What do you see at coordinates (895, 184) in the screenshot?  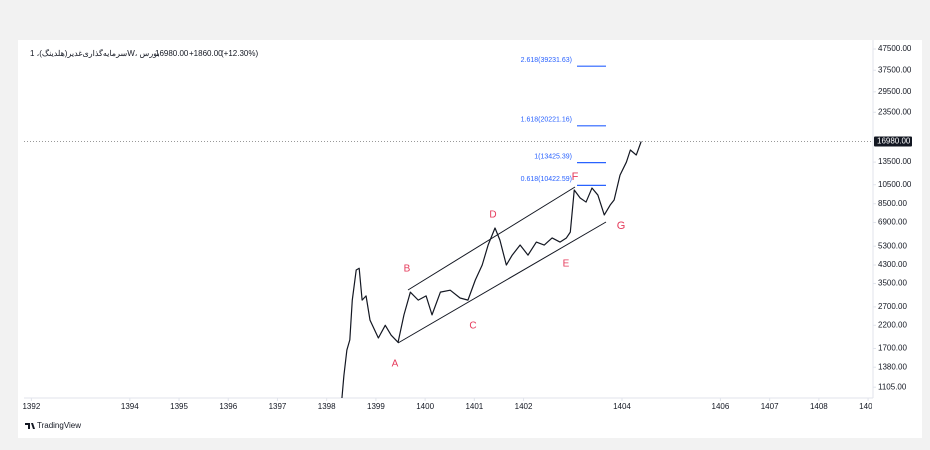 I see `y-tick-label: 10500.00` at bounding box center [895, 184].